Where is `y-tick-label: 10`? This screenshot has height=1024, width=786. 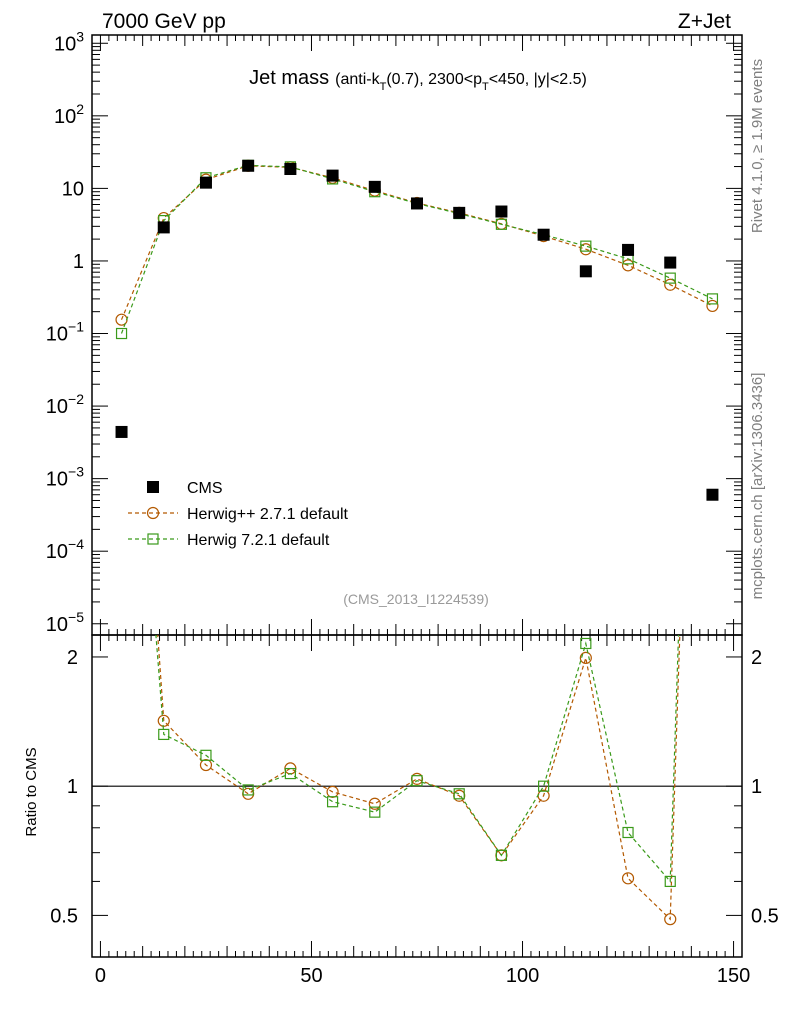
y-tick-label: 10 is located at coordinates (73, 189).